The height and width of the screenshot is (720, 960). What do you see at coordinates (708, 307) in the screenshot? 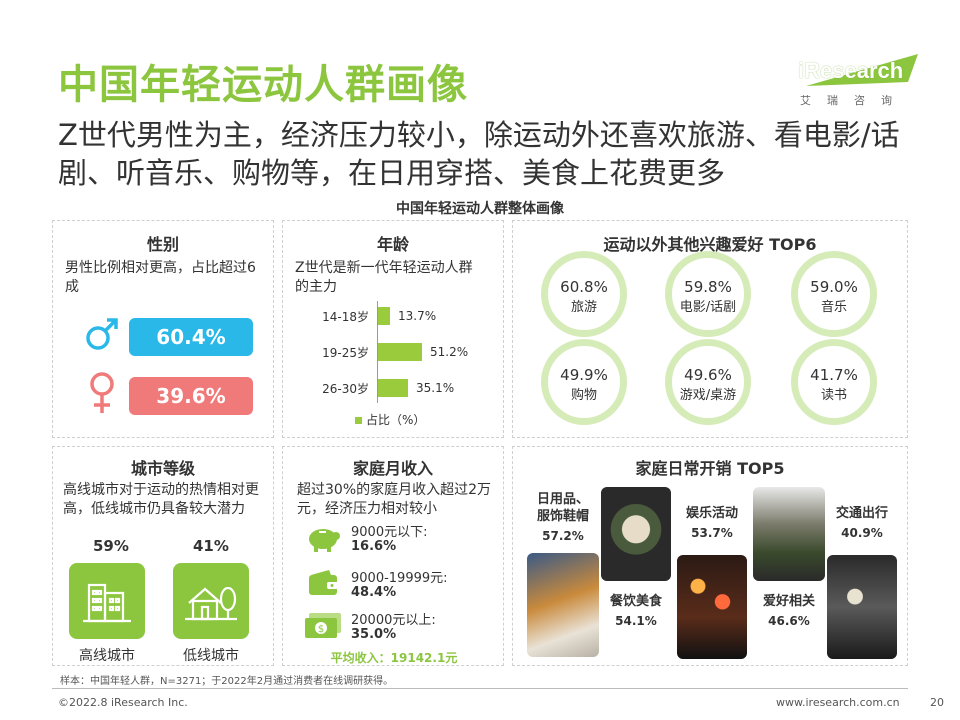
I see `hobby-label: 电影/话剧` at bounding box center [708, 307].